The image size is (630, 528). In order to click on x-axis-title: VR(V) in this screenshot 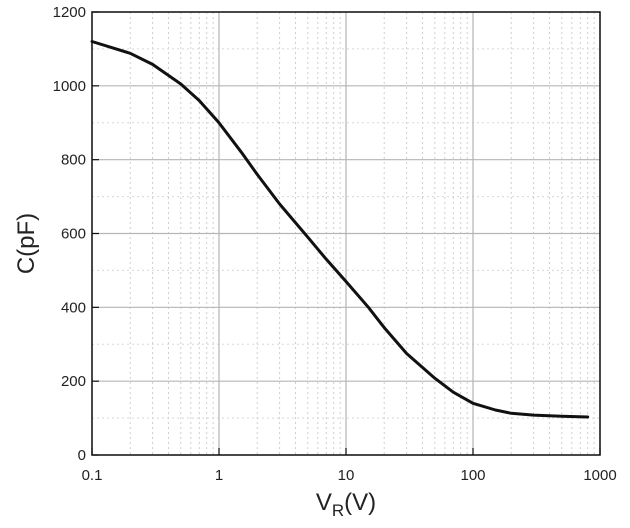, I will do `click(346, 504)`.